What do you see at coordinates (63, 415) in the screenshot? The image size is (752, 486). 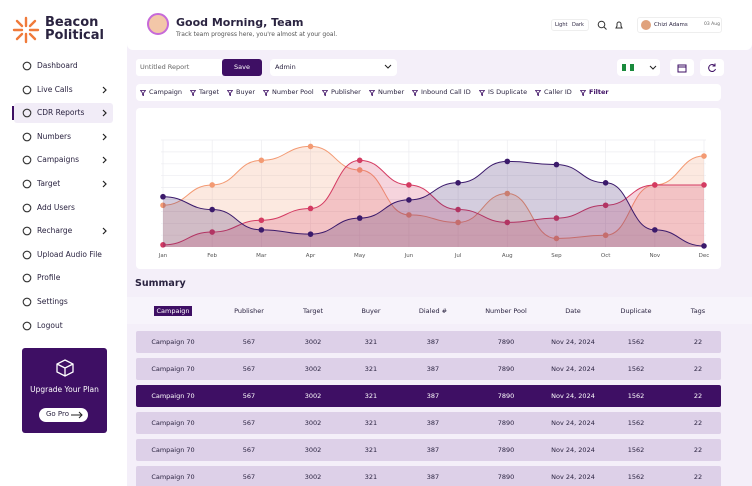 I see `go-pro-button: Go Pro` at bounding box center [63, 415].